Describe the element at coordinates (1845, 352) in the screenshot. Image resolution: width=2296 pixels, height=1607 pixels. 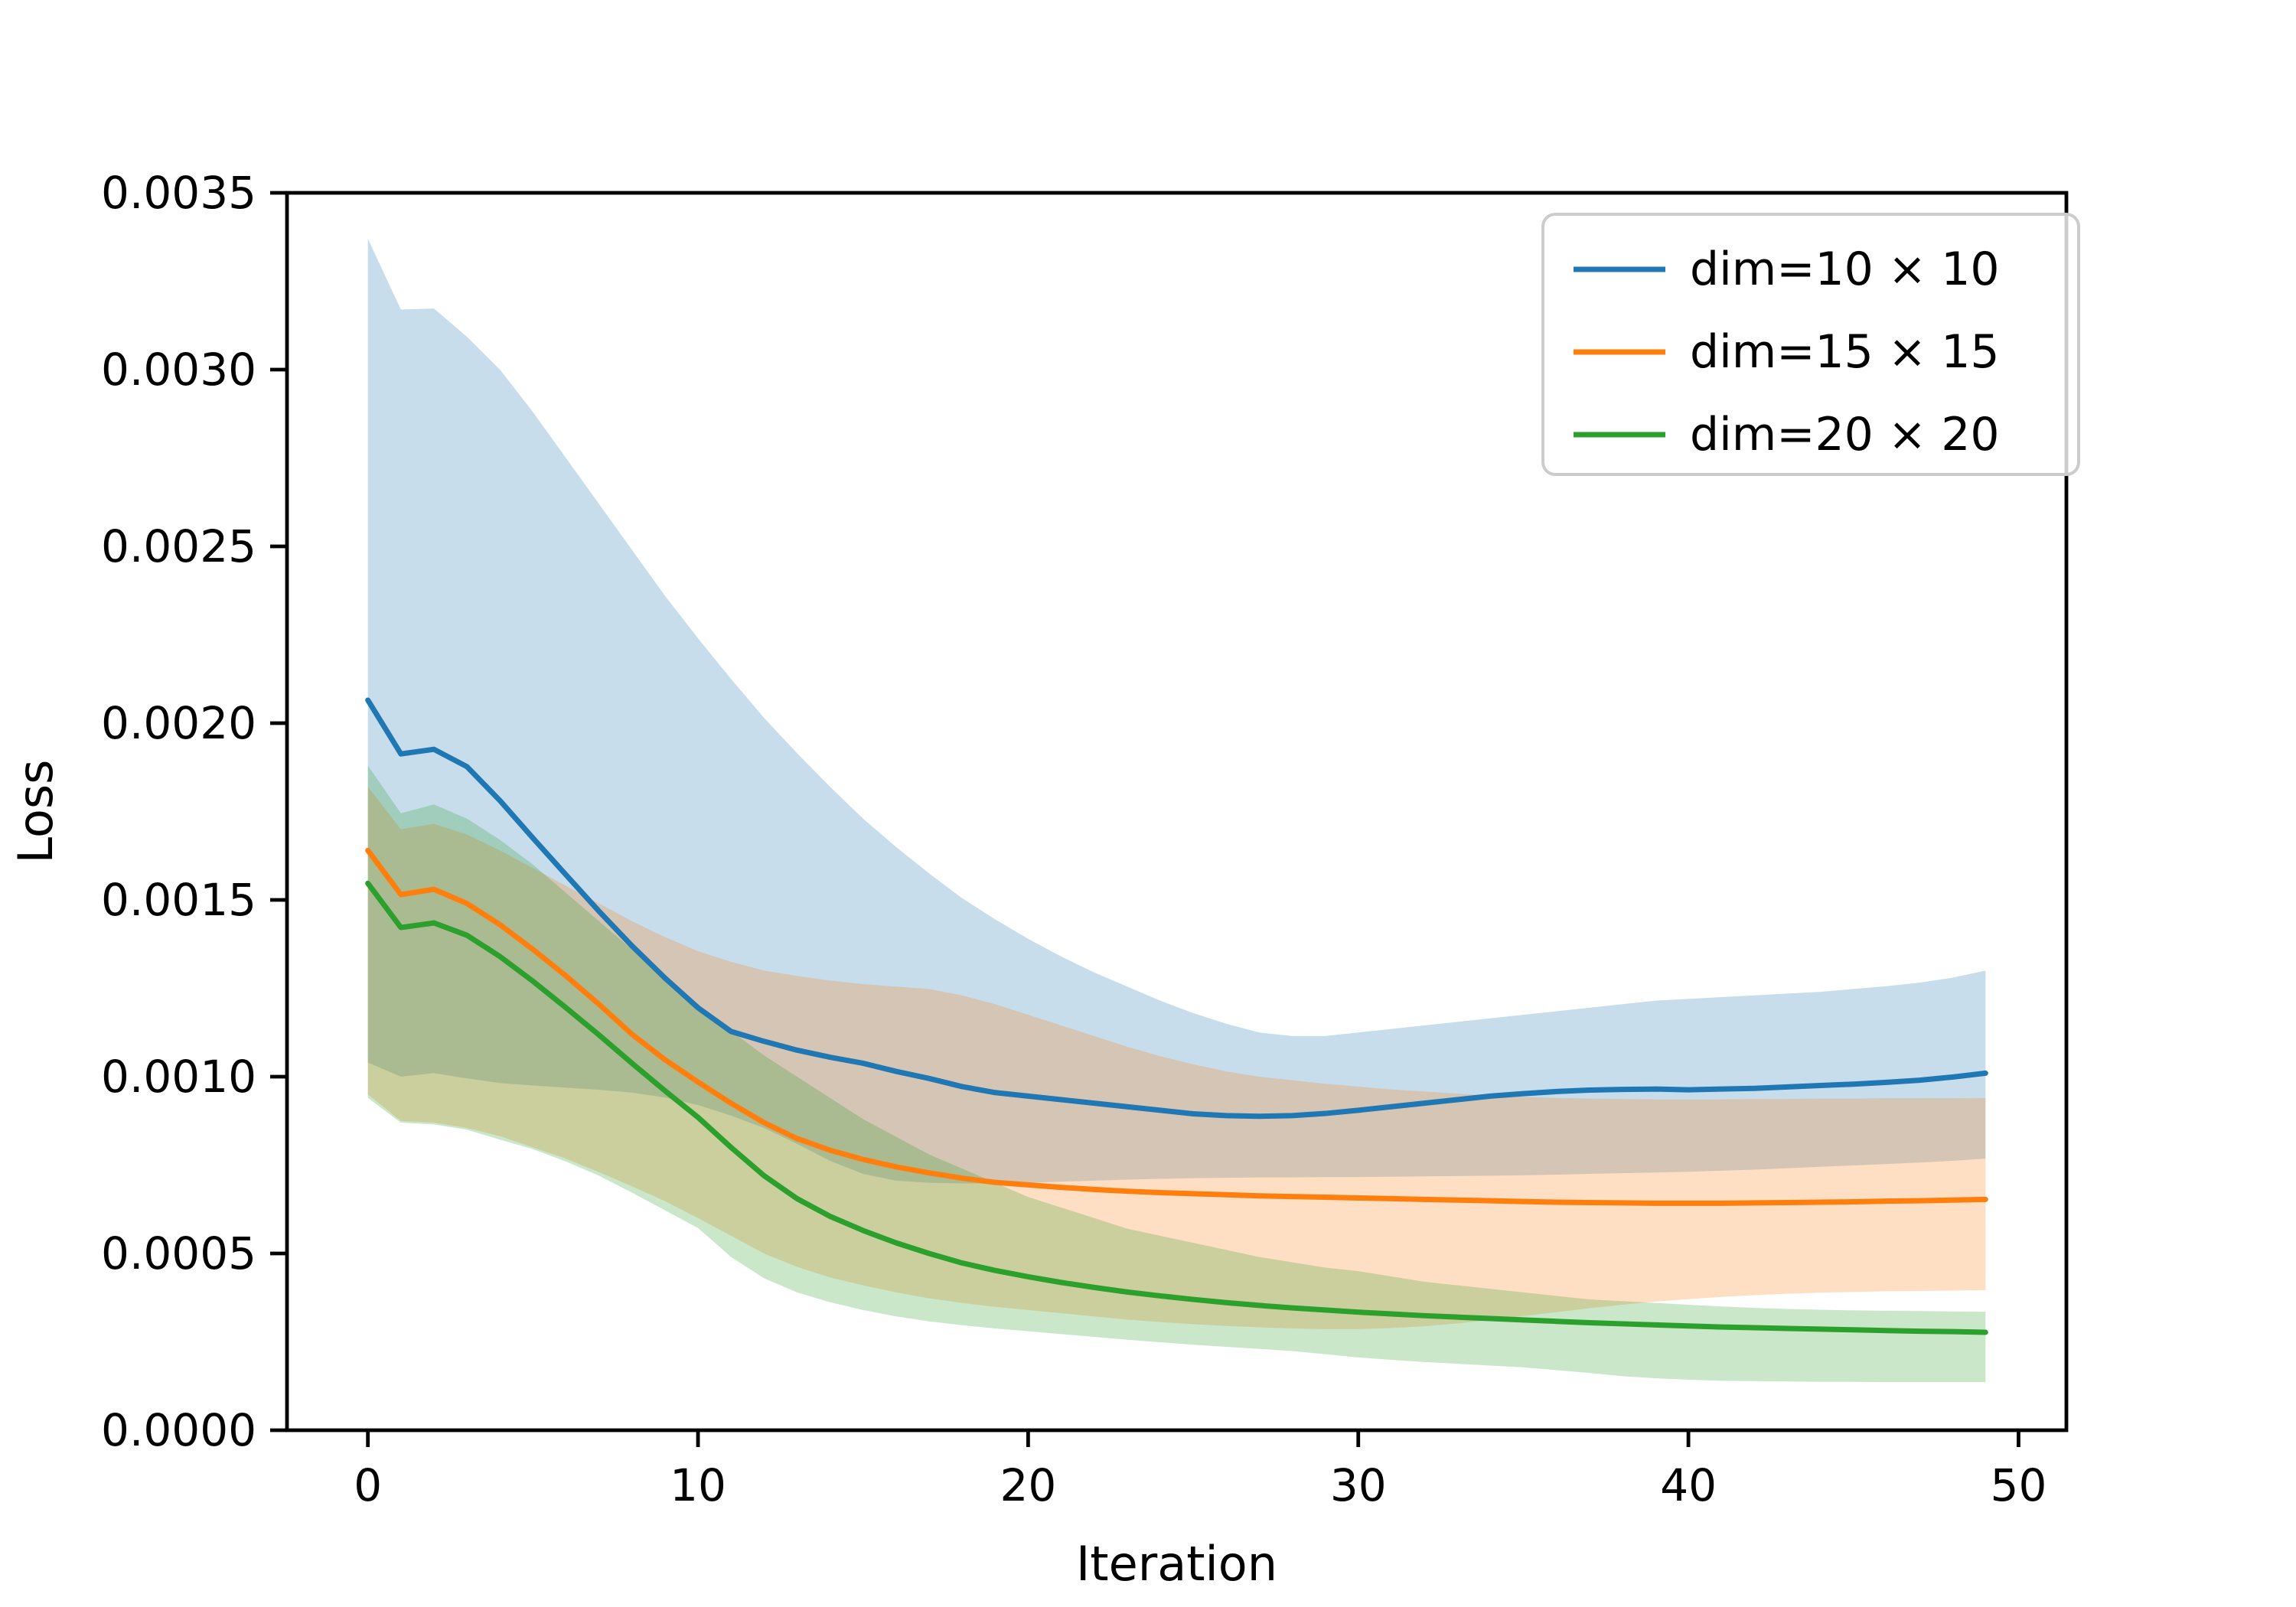
I see `legend-label-1: dim=15 × 15` at that location.